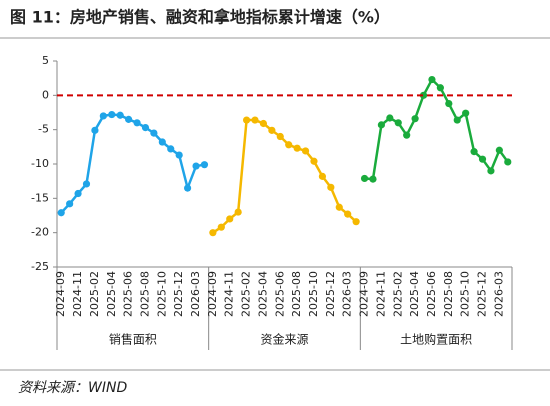 This screenshot has height=406, width=550. What do you see at coordinates (43, 129) in the screenshot?
I see `y-tick-label: -5` at bounding box center [43, 129].